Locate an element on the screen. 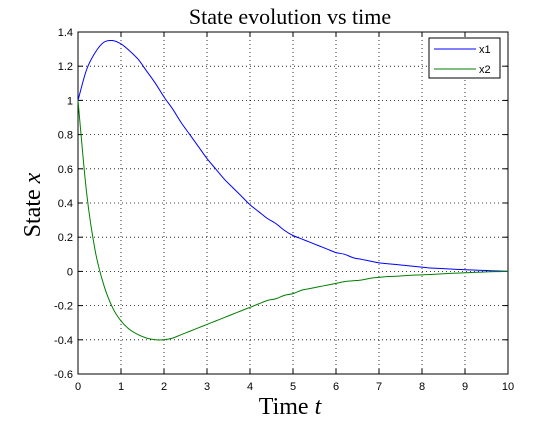 The width and height of the screenshot is (560, 425). legend-label-x1: x1 is located at coordinates (485, 50).